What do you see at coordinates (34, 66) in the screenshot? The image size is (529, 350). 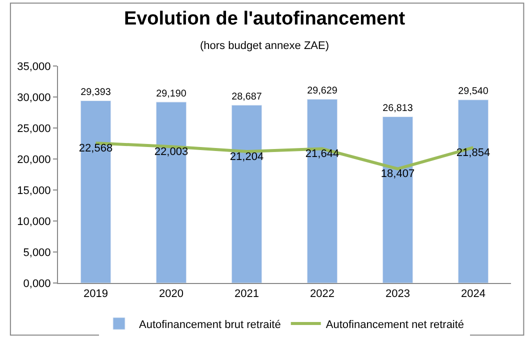 I see `y-tick-label: 35,000` at bounding box center [34, 66].